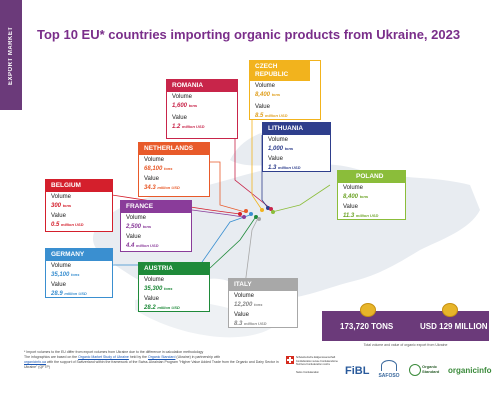 The width and height of the screenshot is (495, 400). What do you see at coordinates (271, 209) in the screenshot?
I see `dot-romania` at bounding box center [271, 209].